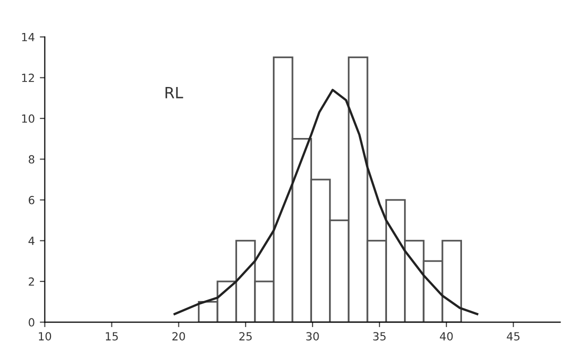 The width and height of the screenshot is (574, 362). Describe the element at coordinates (31, 159) in the screenshot. I see `y-tick-label: 8` at that location.